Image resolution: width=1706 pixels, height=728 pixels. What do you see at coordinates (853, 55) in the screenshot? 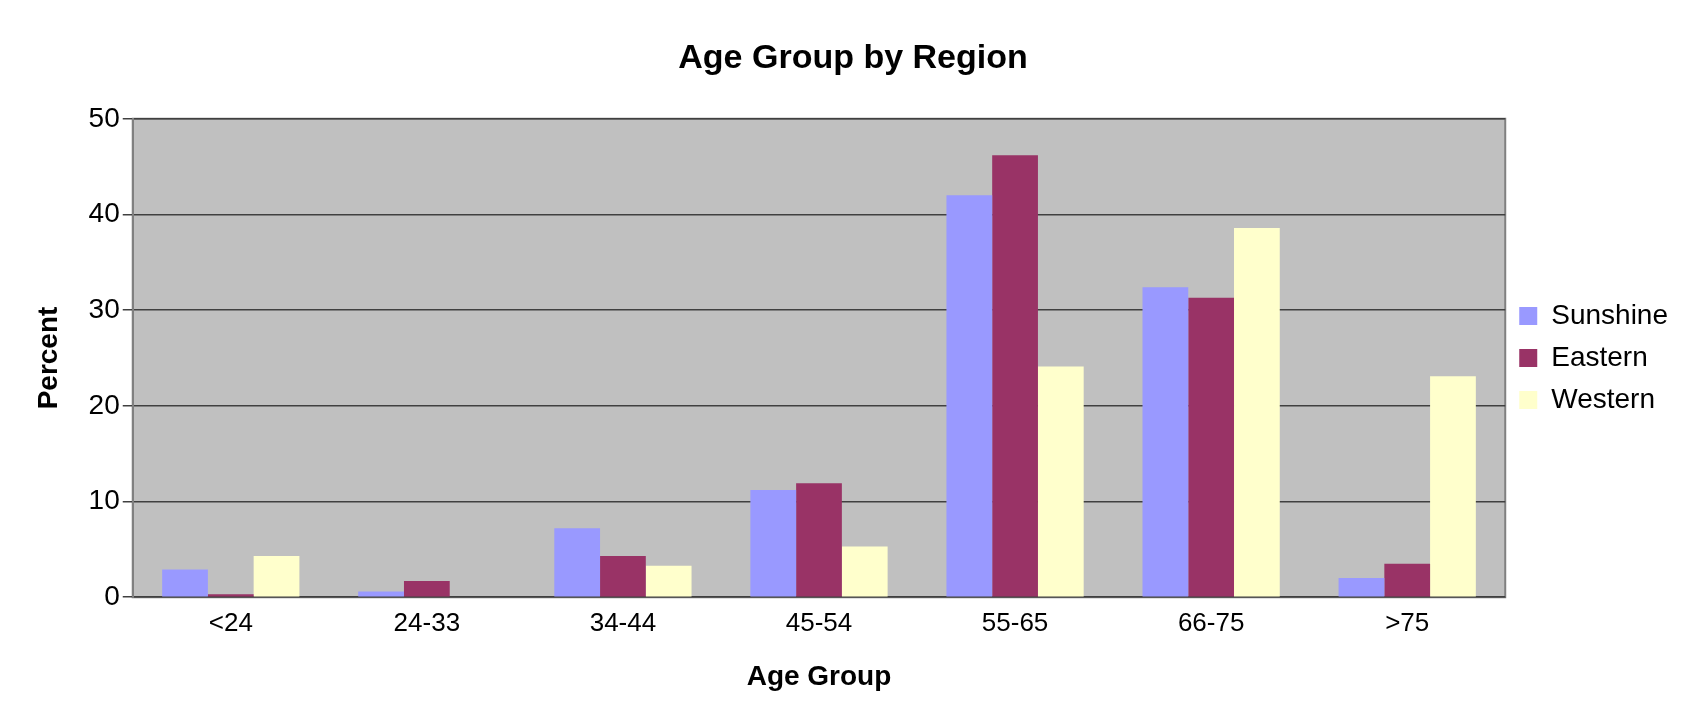
I see `chart-title: Age Group by Region` at bounding box center [853, 55].